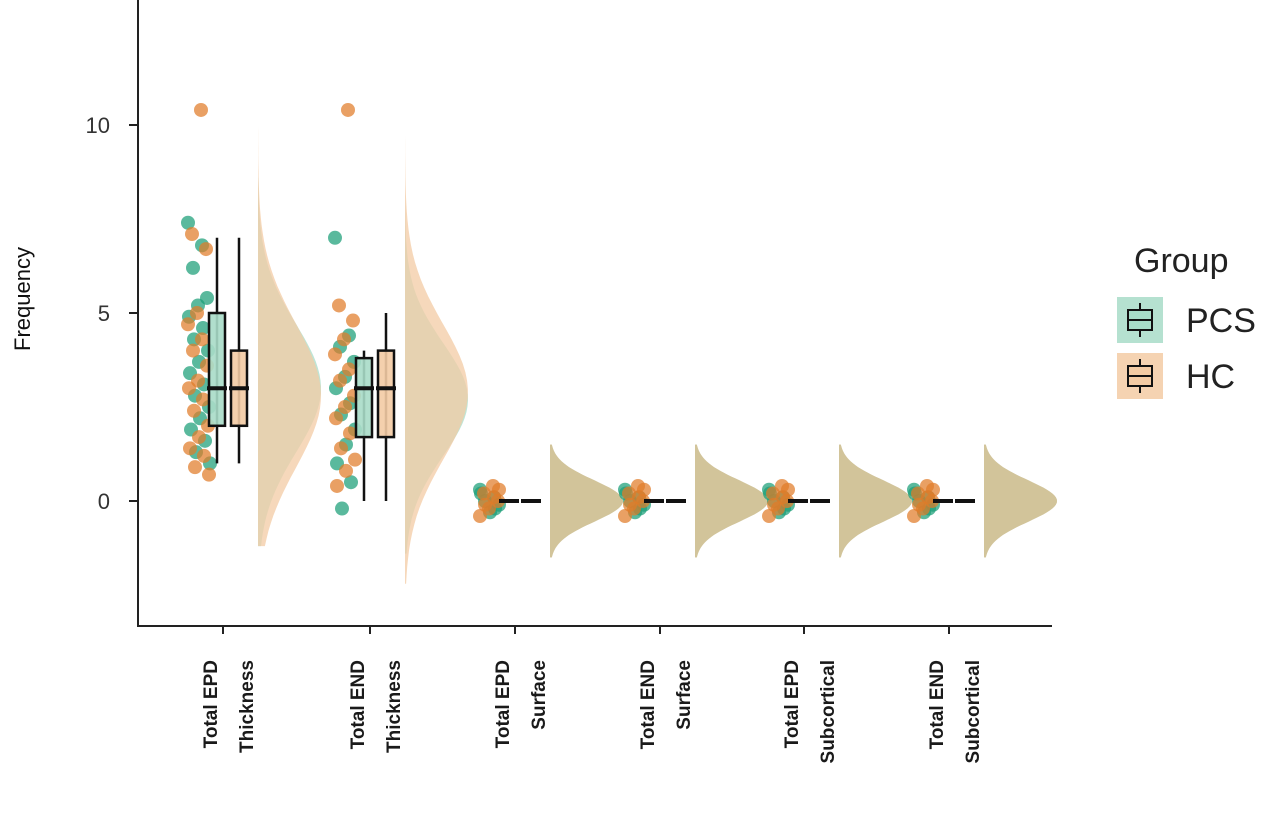 The height and width of the screenshot is (816, 1280). What do you see at coordinates (104, 501) in the screenshot?
I see `y-tick-label: 0` at bounding box center [104, 501].